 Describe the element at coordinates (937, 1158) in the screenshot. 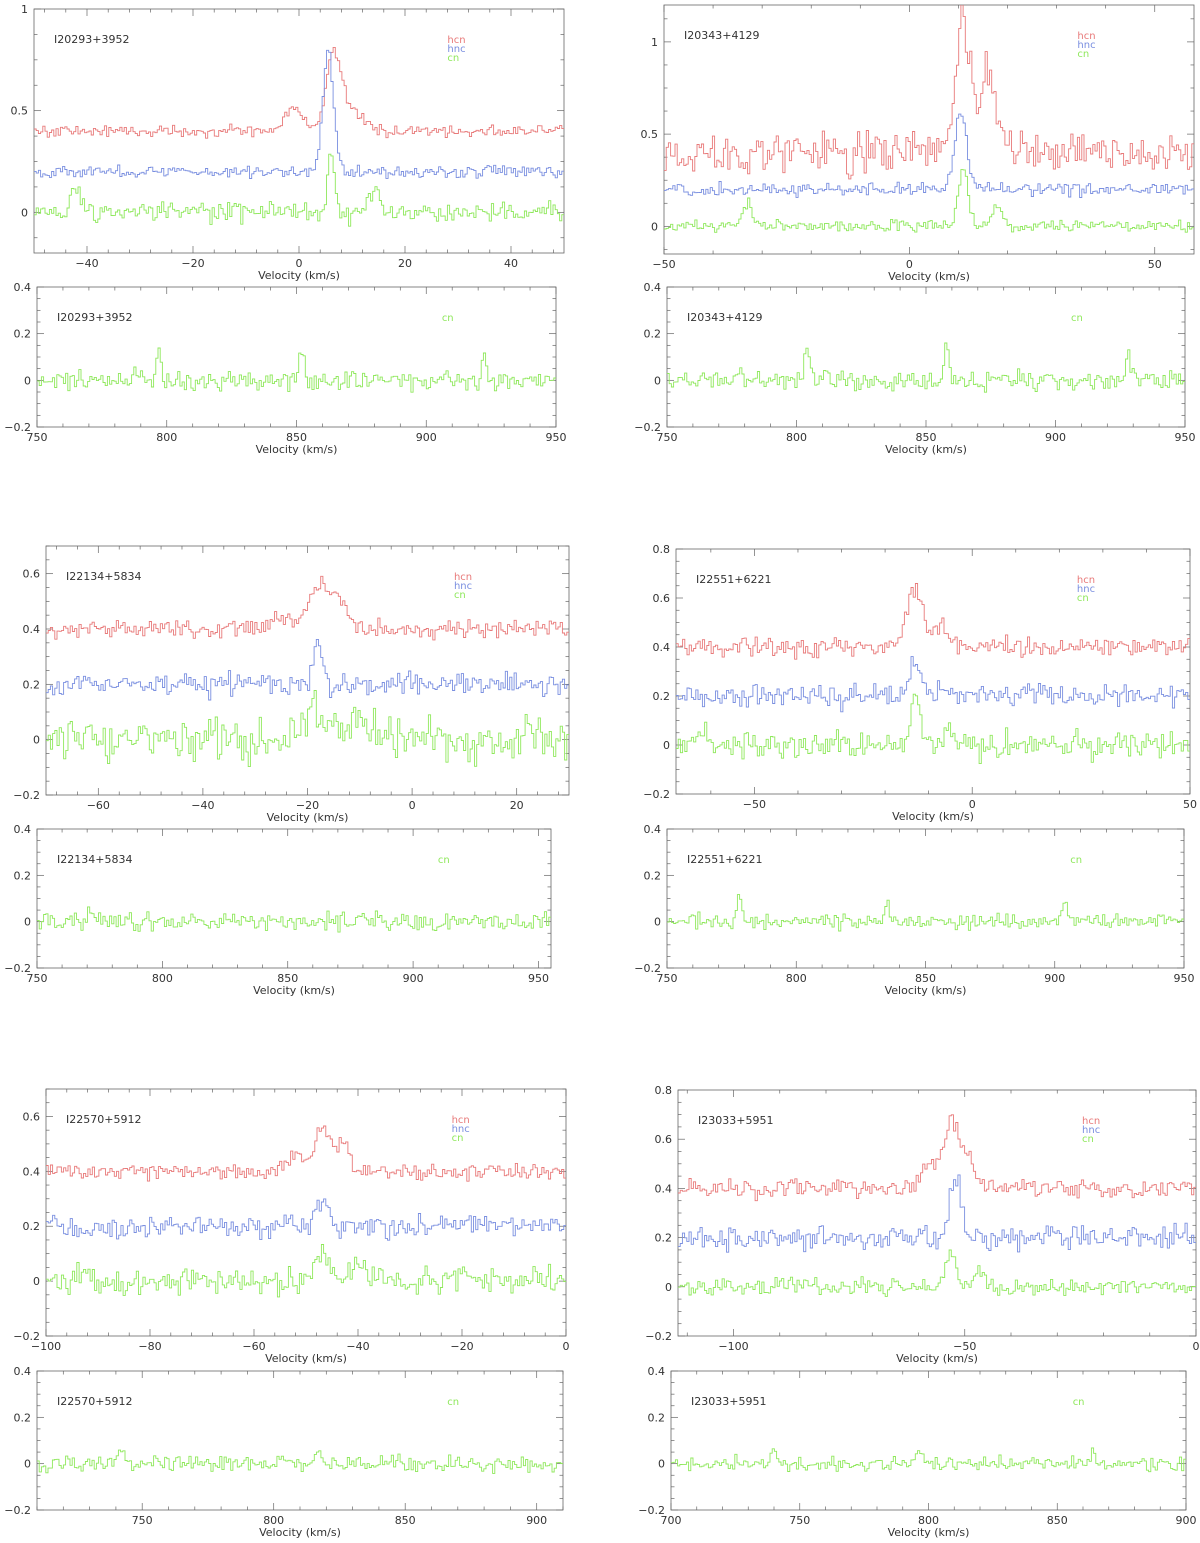

I see `hcn-spectrum` at that location.